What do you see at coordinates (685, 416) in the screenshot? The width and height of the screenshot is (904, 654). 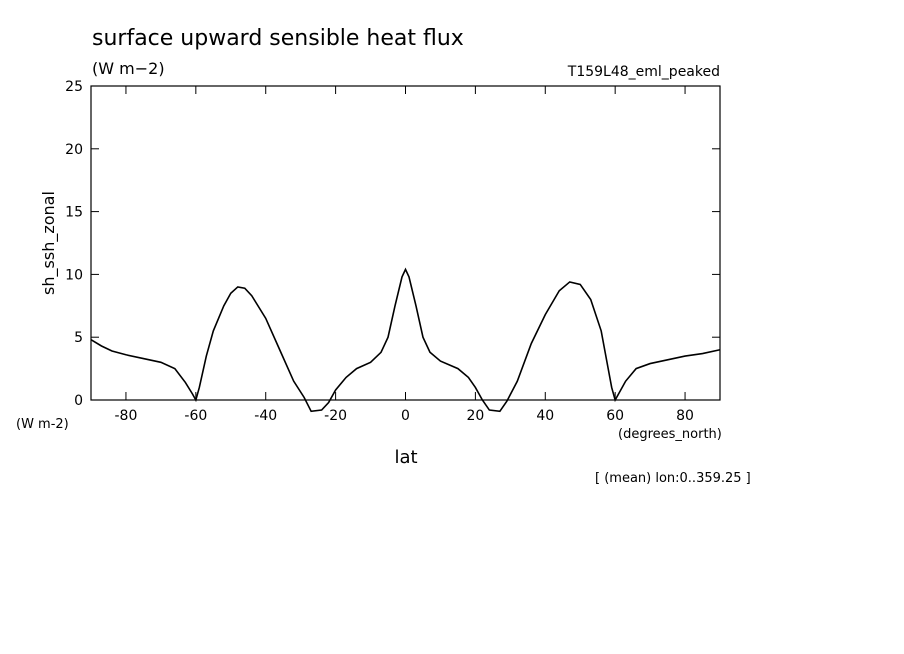 I see `x-tick-label: 80` at bounding box center [685, 416].